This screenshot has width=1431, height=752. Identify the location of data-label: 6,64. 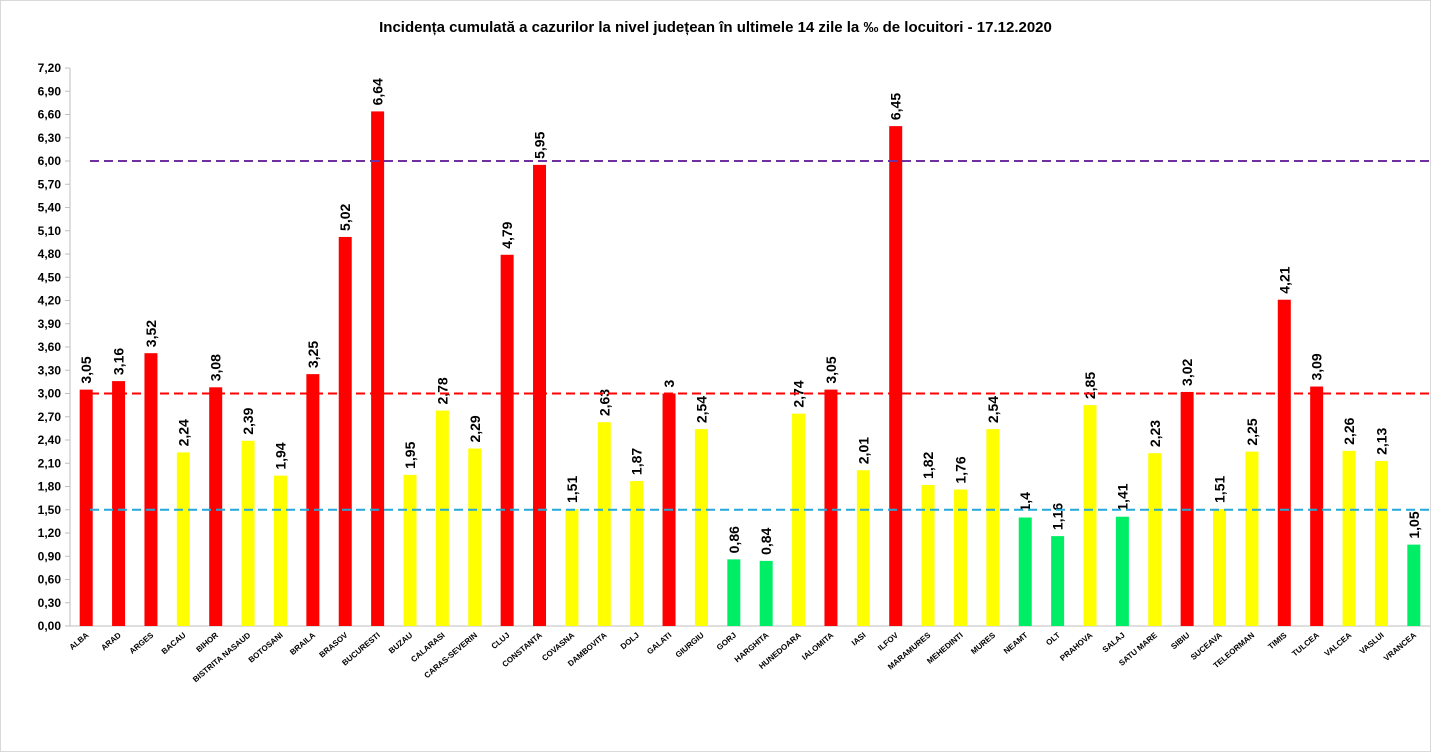
(378, 91).